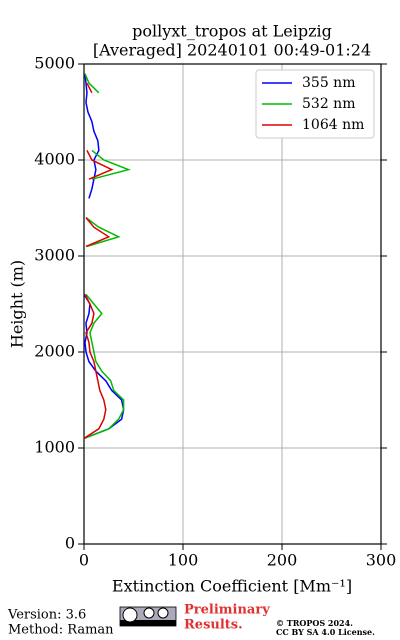 The width and height of the screenshot is (400, 640). Describe the element at coordinates (232, 31) in the screenshot. I see `chart-title: pollyxt_tropos at Leipzig` at that location.